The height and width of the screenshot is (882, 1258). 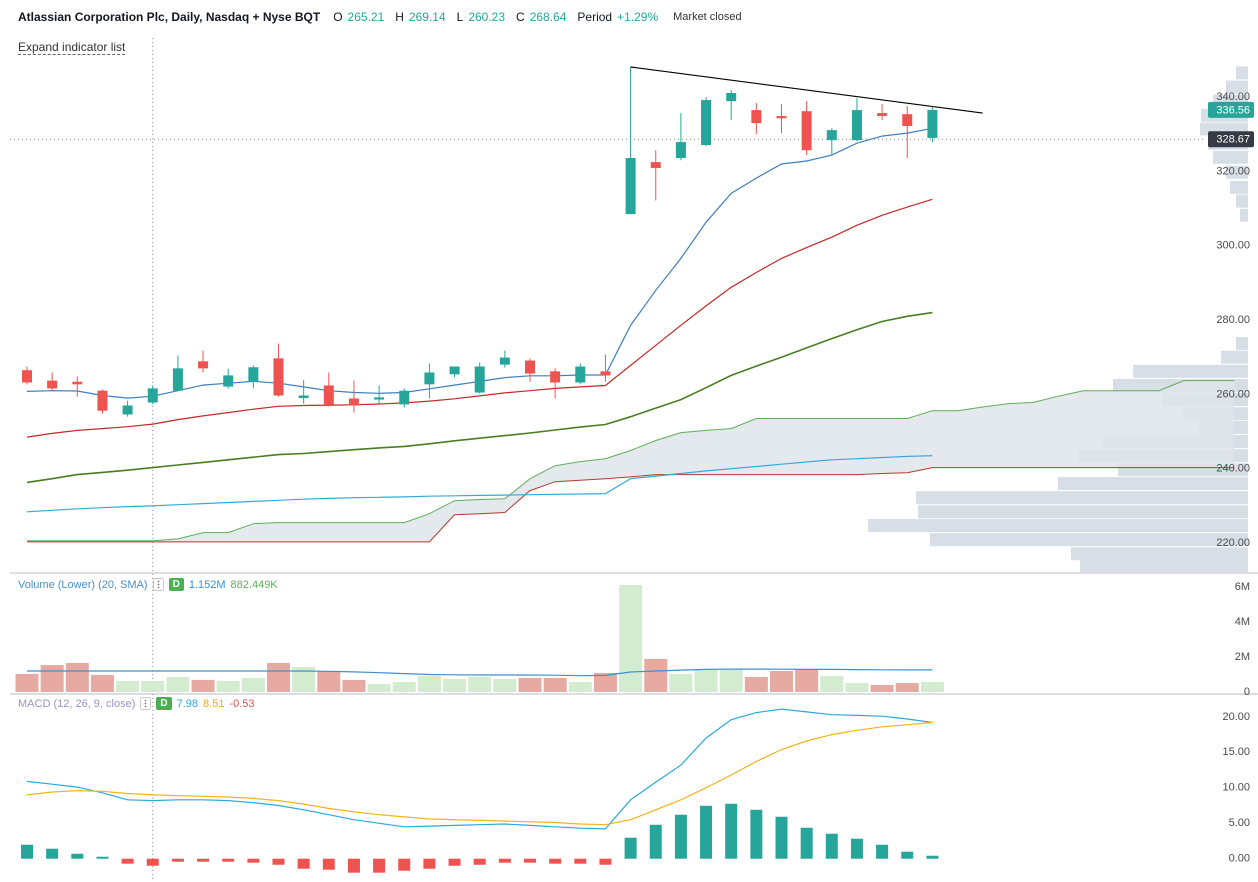 I want to click on legend-readout: -0.53, so click(x=242, y=703).